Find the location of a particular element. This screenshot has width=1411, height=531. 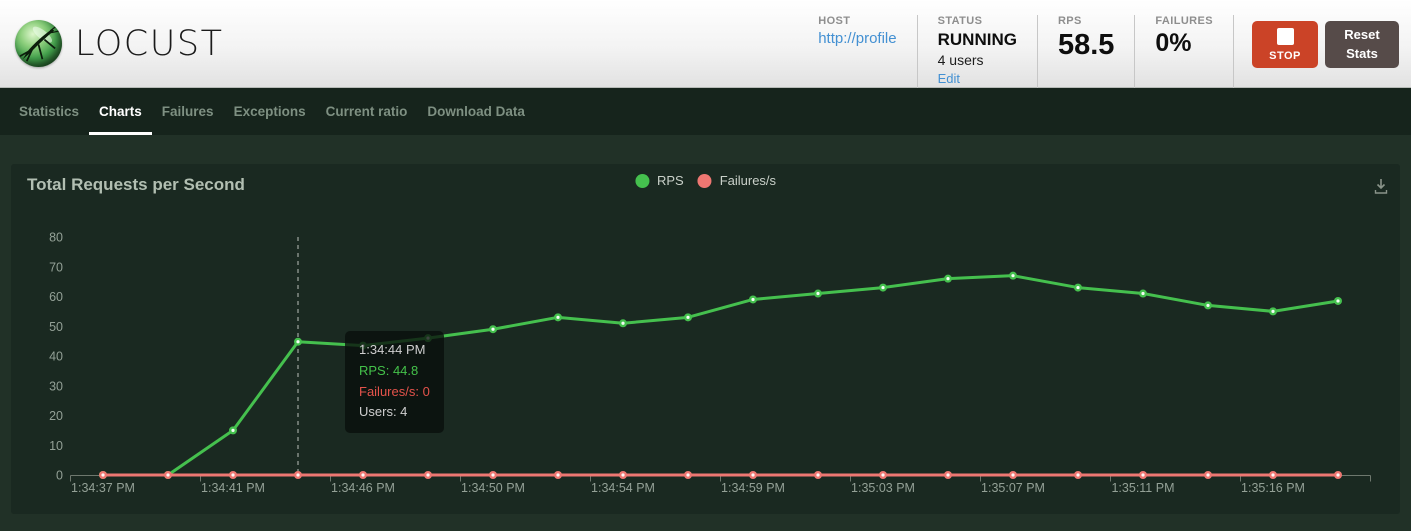

reset-stats-button: Reset Stats is located at coordinates (1362, 44).